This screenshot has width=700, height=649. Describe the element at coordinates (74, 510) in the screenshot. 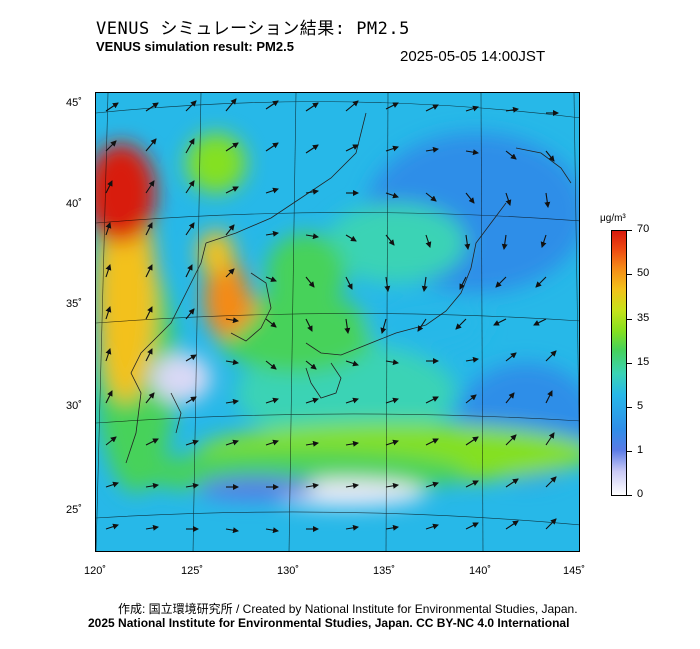

I see `lat-tick-25: 25˚` at that location.